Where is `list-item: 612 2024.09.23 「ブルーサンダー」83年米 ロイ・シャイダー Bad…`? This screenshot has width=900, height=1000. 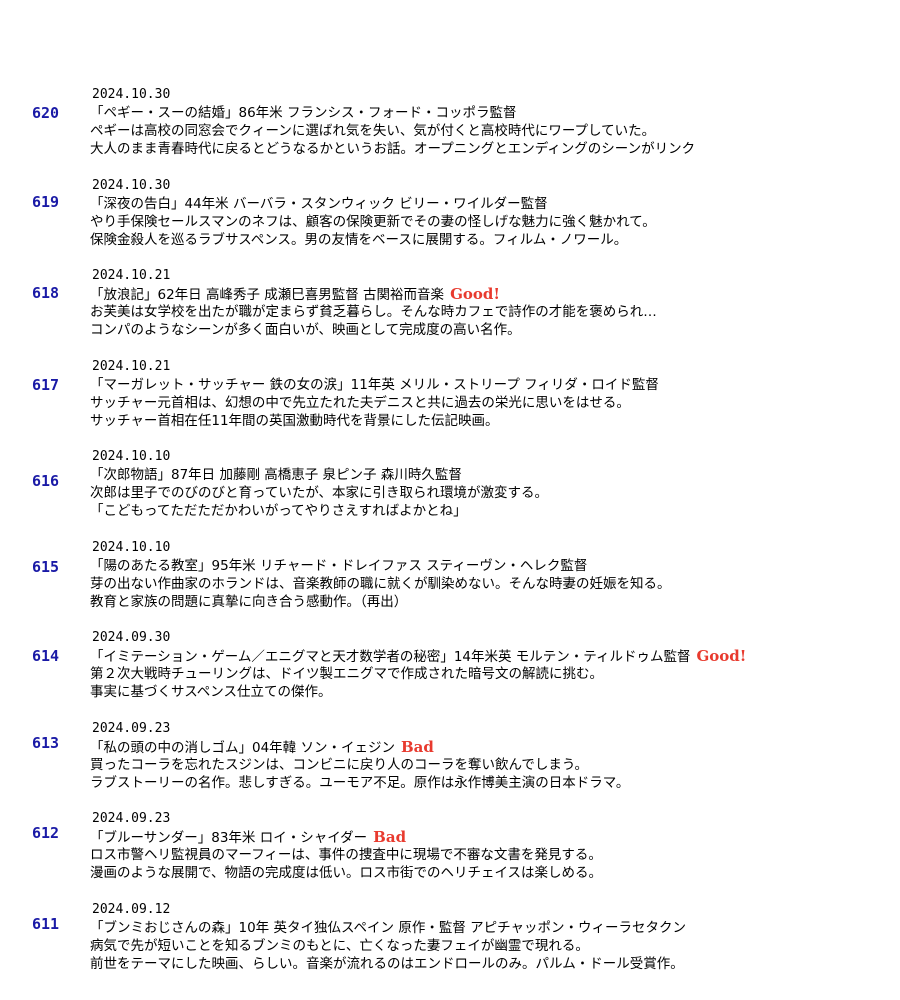 list-item: 612 2024.09.23 「ブルーサンダー」83年米 ロイ・シャイダー Bad… is located at coordinates (450, 855).